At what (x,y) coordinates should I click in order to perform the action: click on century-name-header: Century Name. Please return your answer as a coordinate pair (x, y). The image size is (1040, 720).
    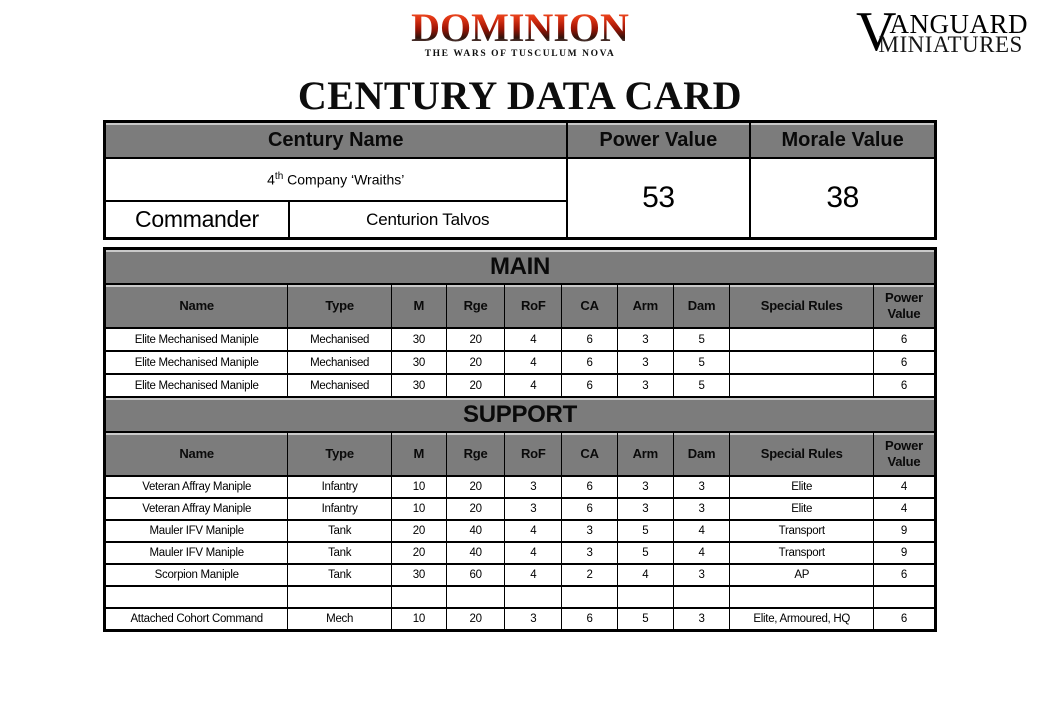
    Looking at the image, I should click on (335, 139).